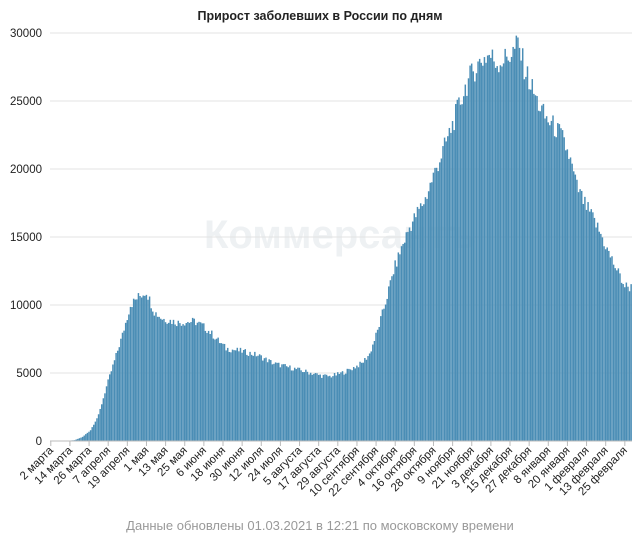  What do you see at coordinates (26, 170) in the screenshot?
I see `y-tick-label: 20000` at bounding box center [26, 170].